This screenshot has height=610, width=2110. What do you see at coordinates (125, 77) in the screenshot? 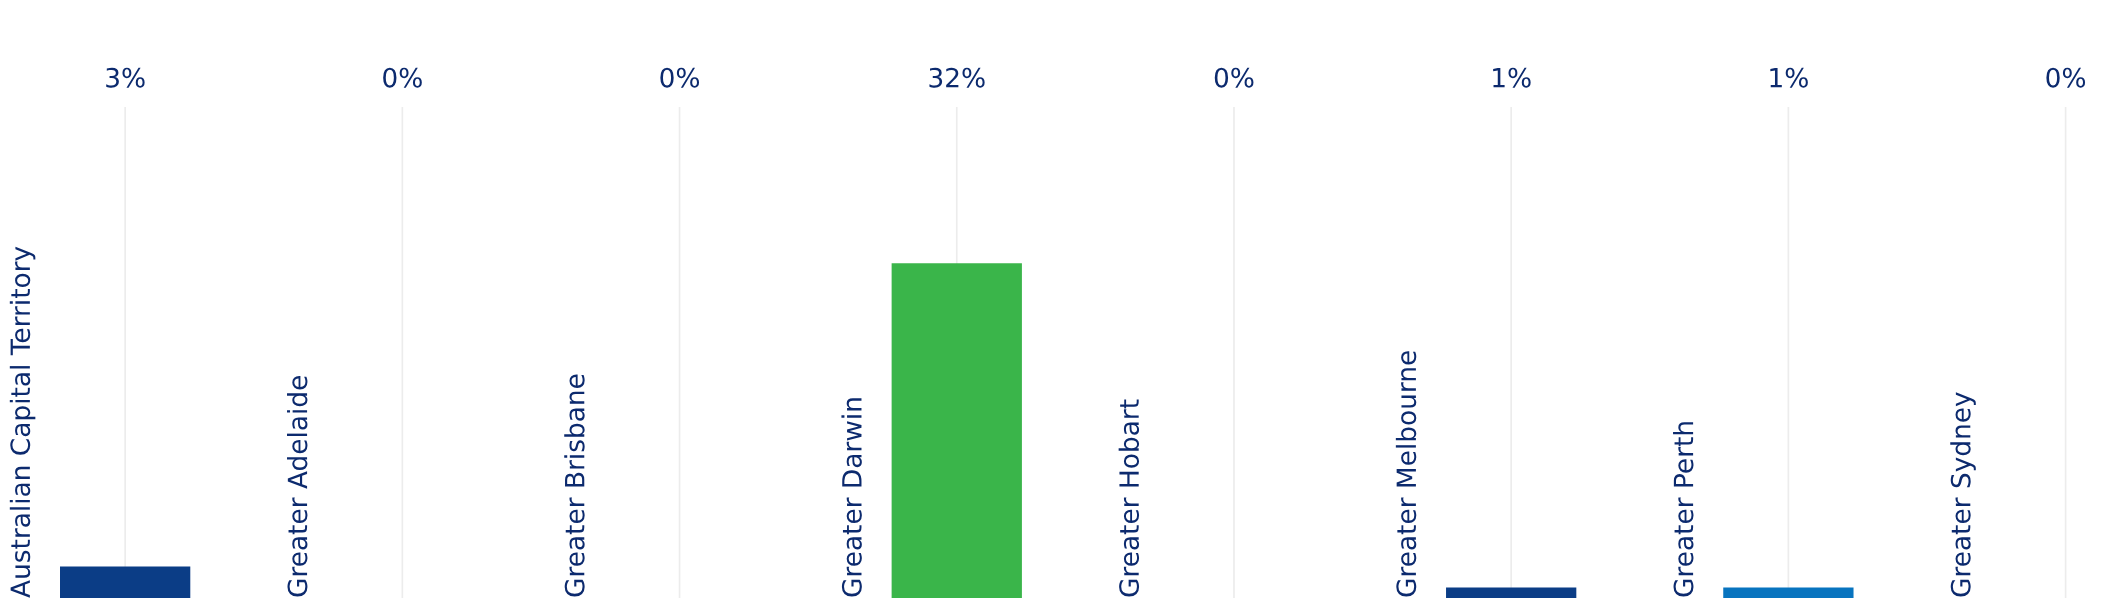
I see `data-label: 3%` at bounding box center [125, 77].